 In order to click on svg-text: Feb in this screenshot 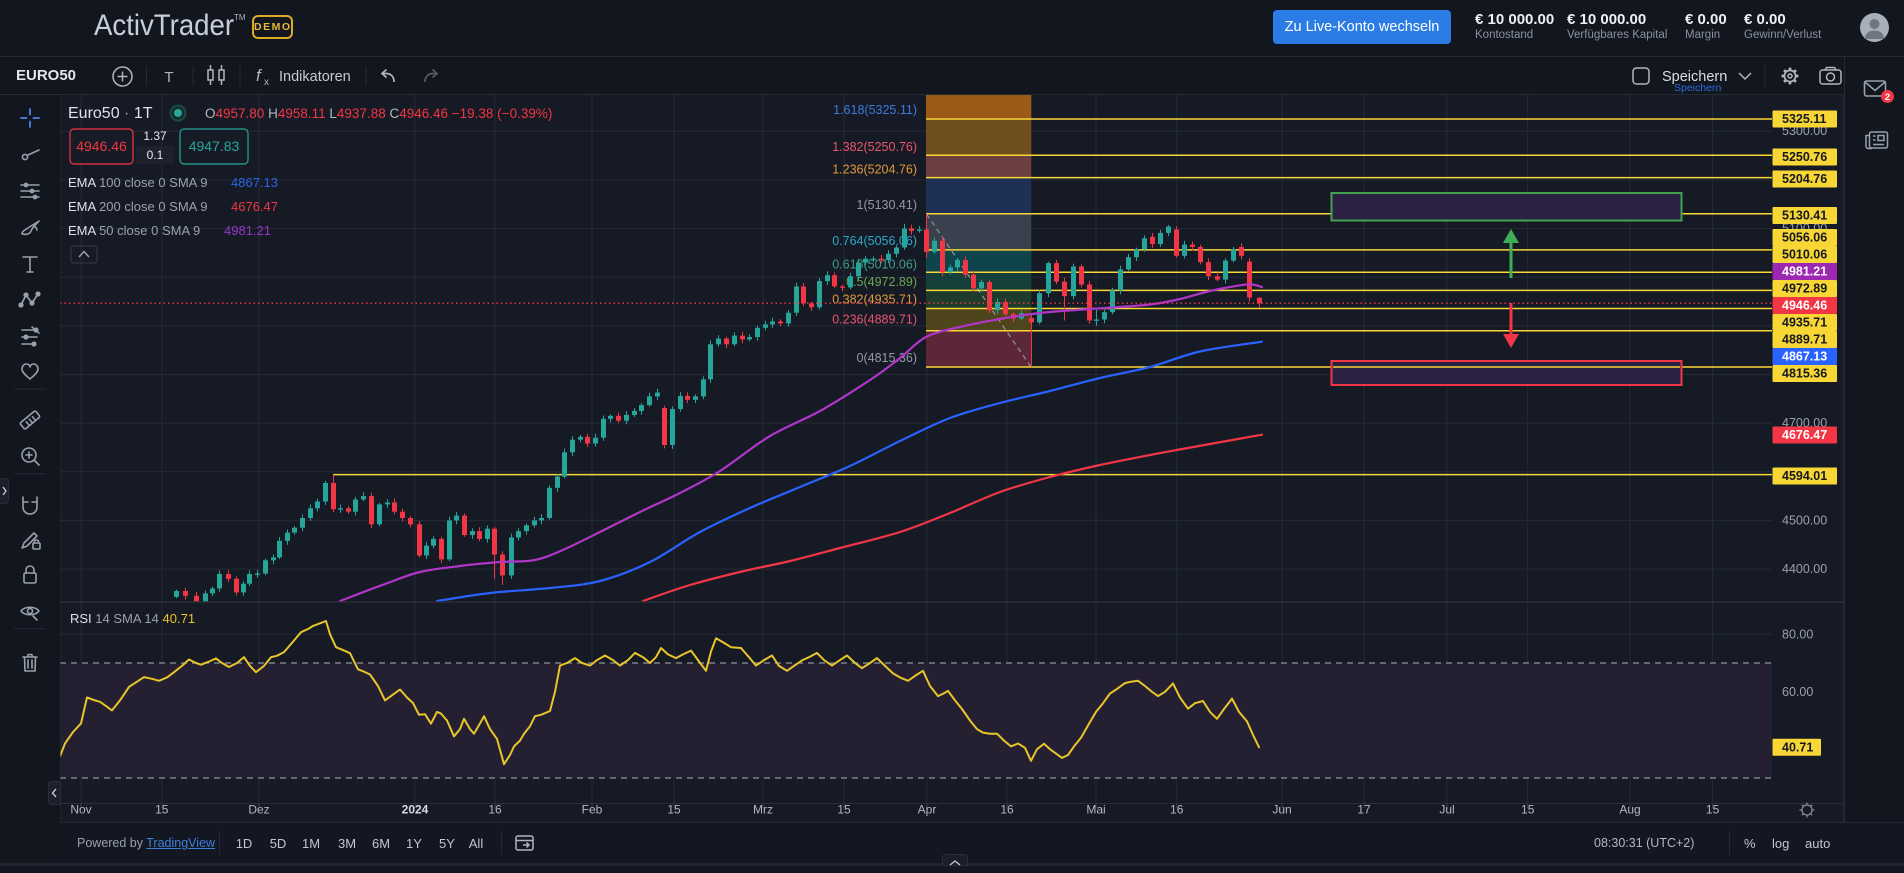, I will do `click(592, 810)`.